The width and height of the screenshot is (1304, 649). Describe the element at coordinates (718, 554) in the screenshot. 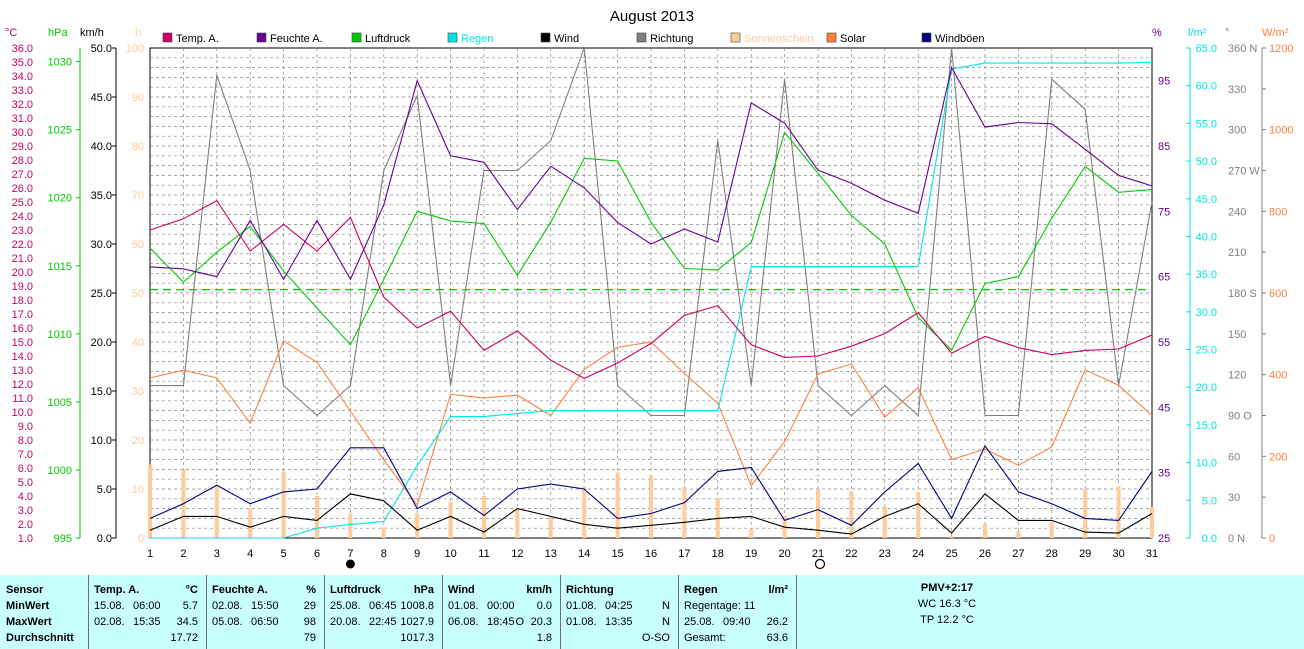

I see `x-tick-label: 18` at that location.